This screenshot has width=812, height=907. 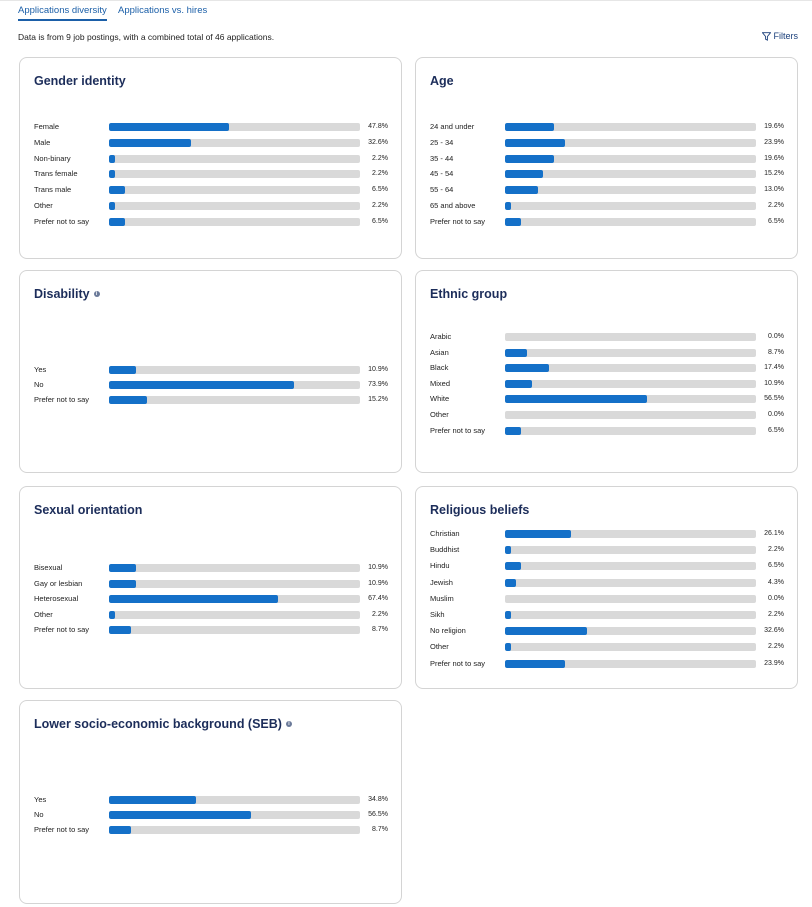 What do you see at coordinates (210, 222) in the screenshot?
I see `bar-row: Prefer not to say 6.5%` at bounding box center [210, 222].